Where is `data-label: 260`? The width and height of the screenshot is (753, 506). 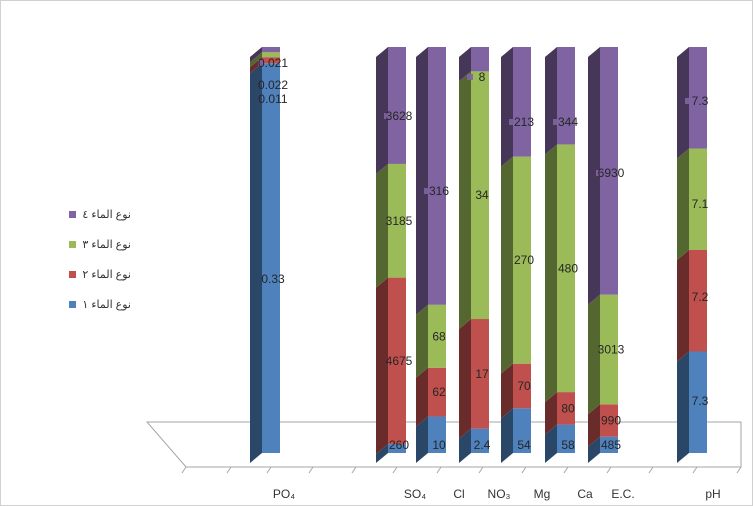
data-label: 260 is located at coordinates (399, 445).